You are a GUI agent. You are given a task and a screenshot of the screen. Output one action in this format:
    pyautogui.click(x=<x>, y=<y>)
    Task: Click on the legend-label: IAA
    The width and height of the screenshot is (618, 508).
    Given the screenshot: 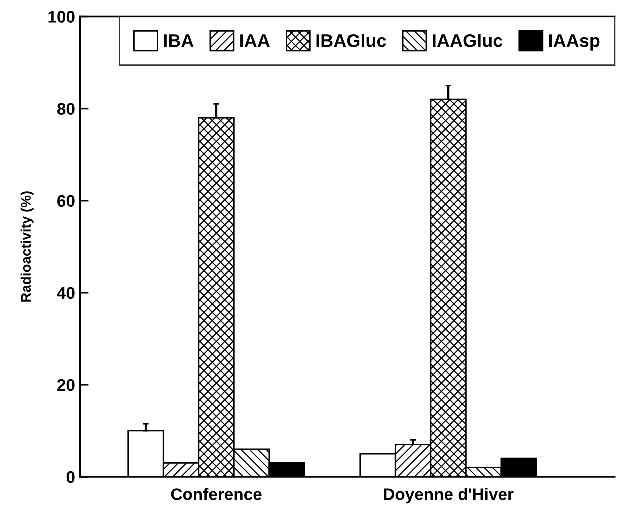 What is the action you would take?
    pyautogui.click(x=255, y=41)
    